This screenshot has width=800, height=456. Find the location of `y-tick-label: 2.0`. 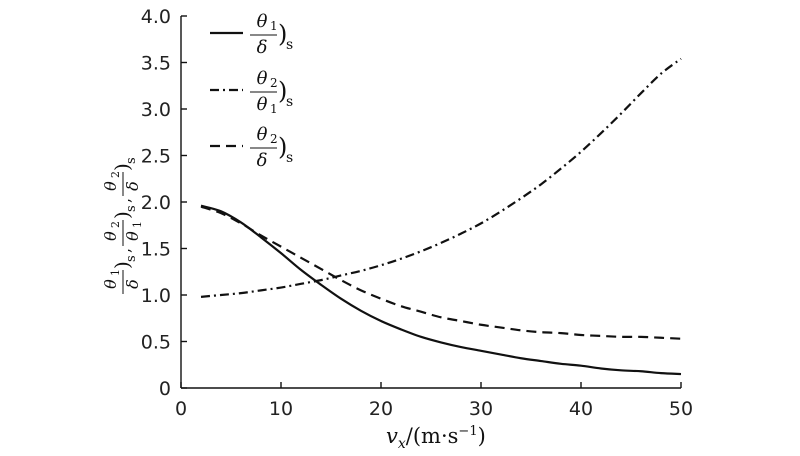

y-tick-label: 2.0 is located at coordinates (156, 203).